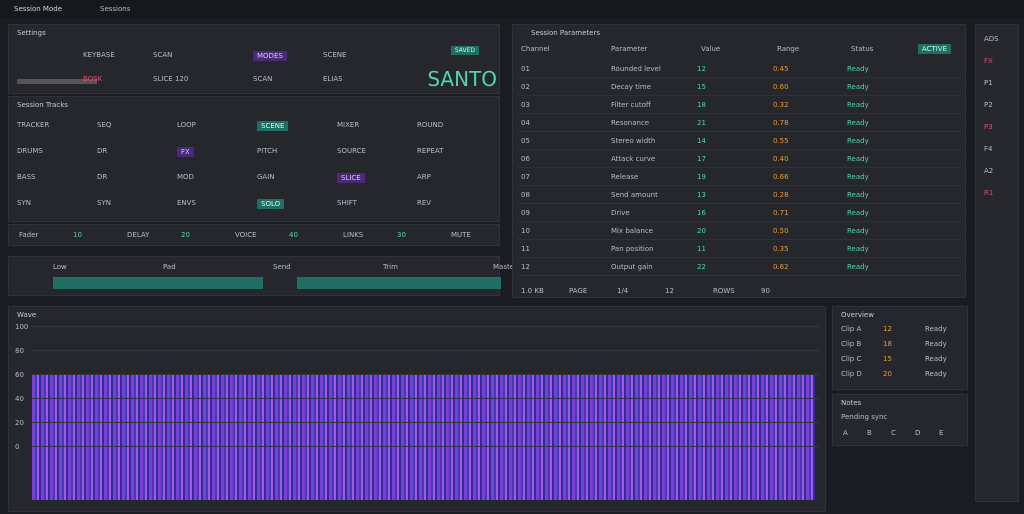 This screenshot has width=1024, height=514. What do you see at coordinates (525, 213) in the screenshot?
I see `table-cell: 09` at bounding box center [525, 213].